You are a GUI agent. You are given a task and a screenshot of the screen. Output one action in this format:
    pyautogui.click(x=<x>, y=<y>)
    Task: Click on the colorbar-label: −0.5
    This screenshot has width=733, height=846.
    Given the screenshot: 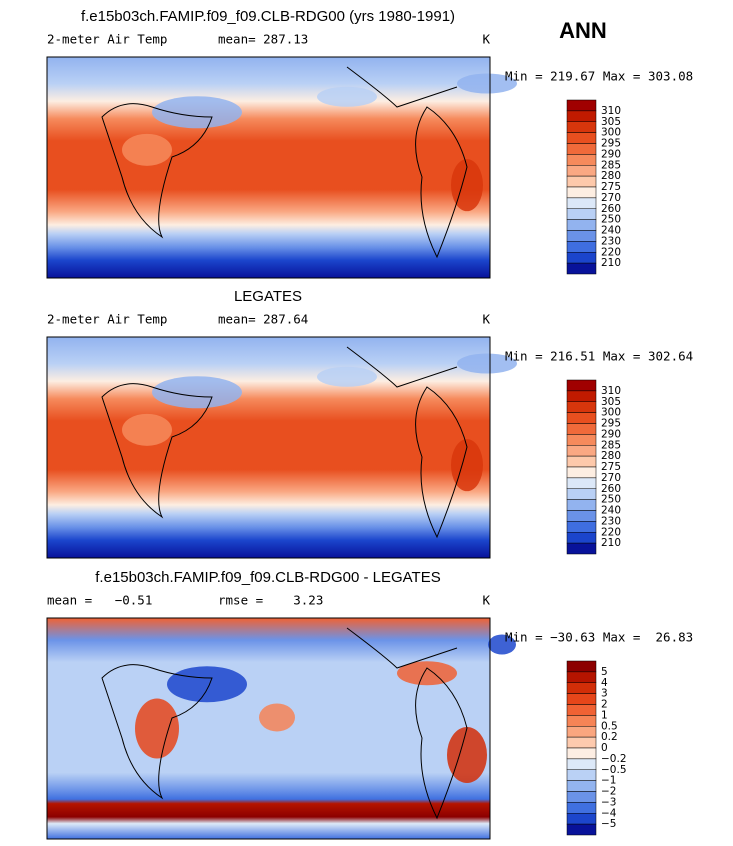 What is the action you would take?
    pyautogui.click(x=614, y=770)
    